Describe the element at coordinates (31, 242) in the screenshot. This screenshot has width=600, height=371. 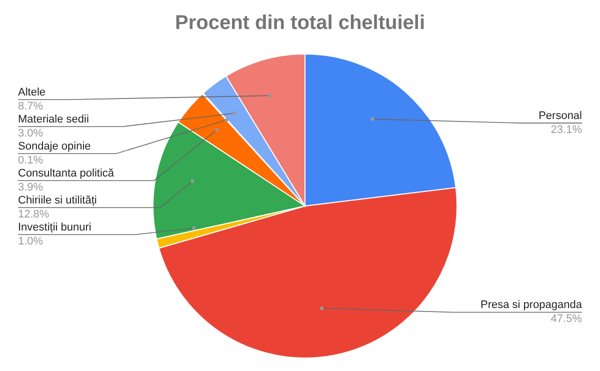
I see `data-label: 1.0%` at that location.